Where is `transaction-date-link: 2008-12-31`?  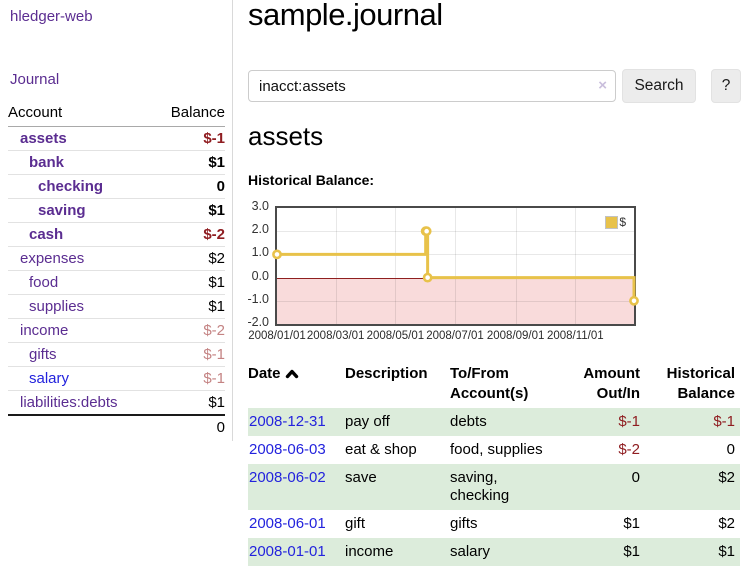
transaction-date-link: 2008-12-31 is located at coordinates (287, 421).